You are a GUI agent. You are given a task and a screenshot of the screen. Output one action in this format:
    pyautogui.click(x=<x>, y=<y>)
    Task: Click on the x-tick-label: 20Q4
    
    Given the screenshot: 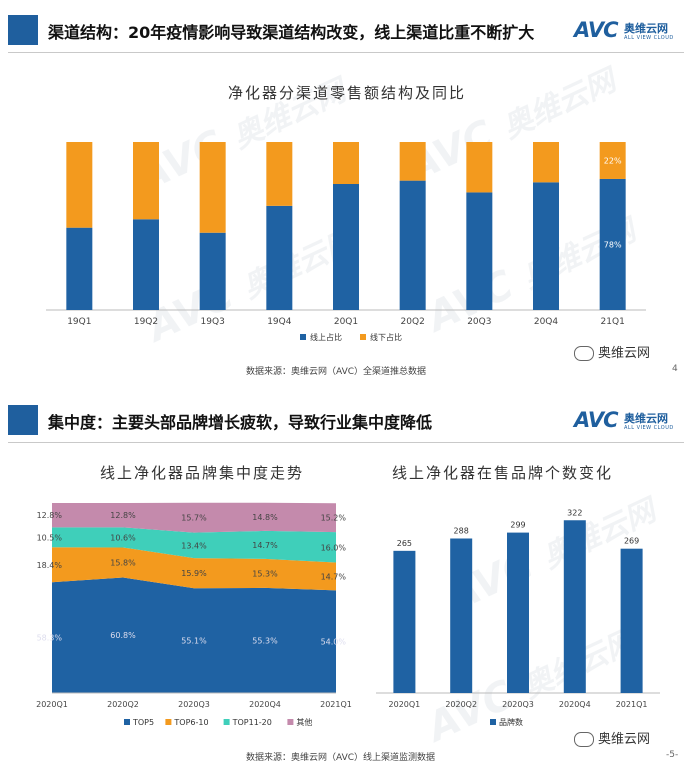 What is the action you would take?
    pyautogui.click(x=546, y=322)
    